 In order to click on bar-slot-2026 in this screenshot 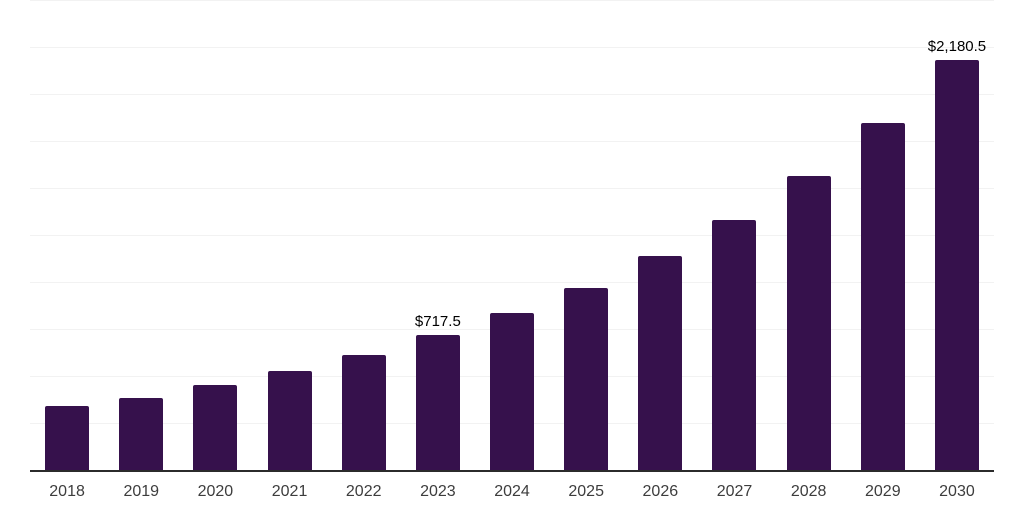, I will do `click(660, 235)`.